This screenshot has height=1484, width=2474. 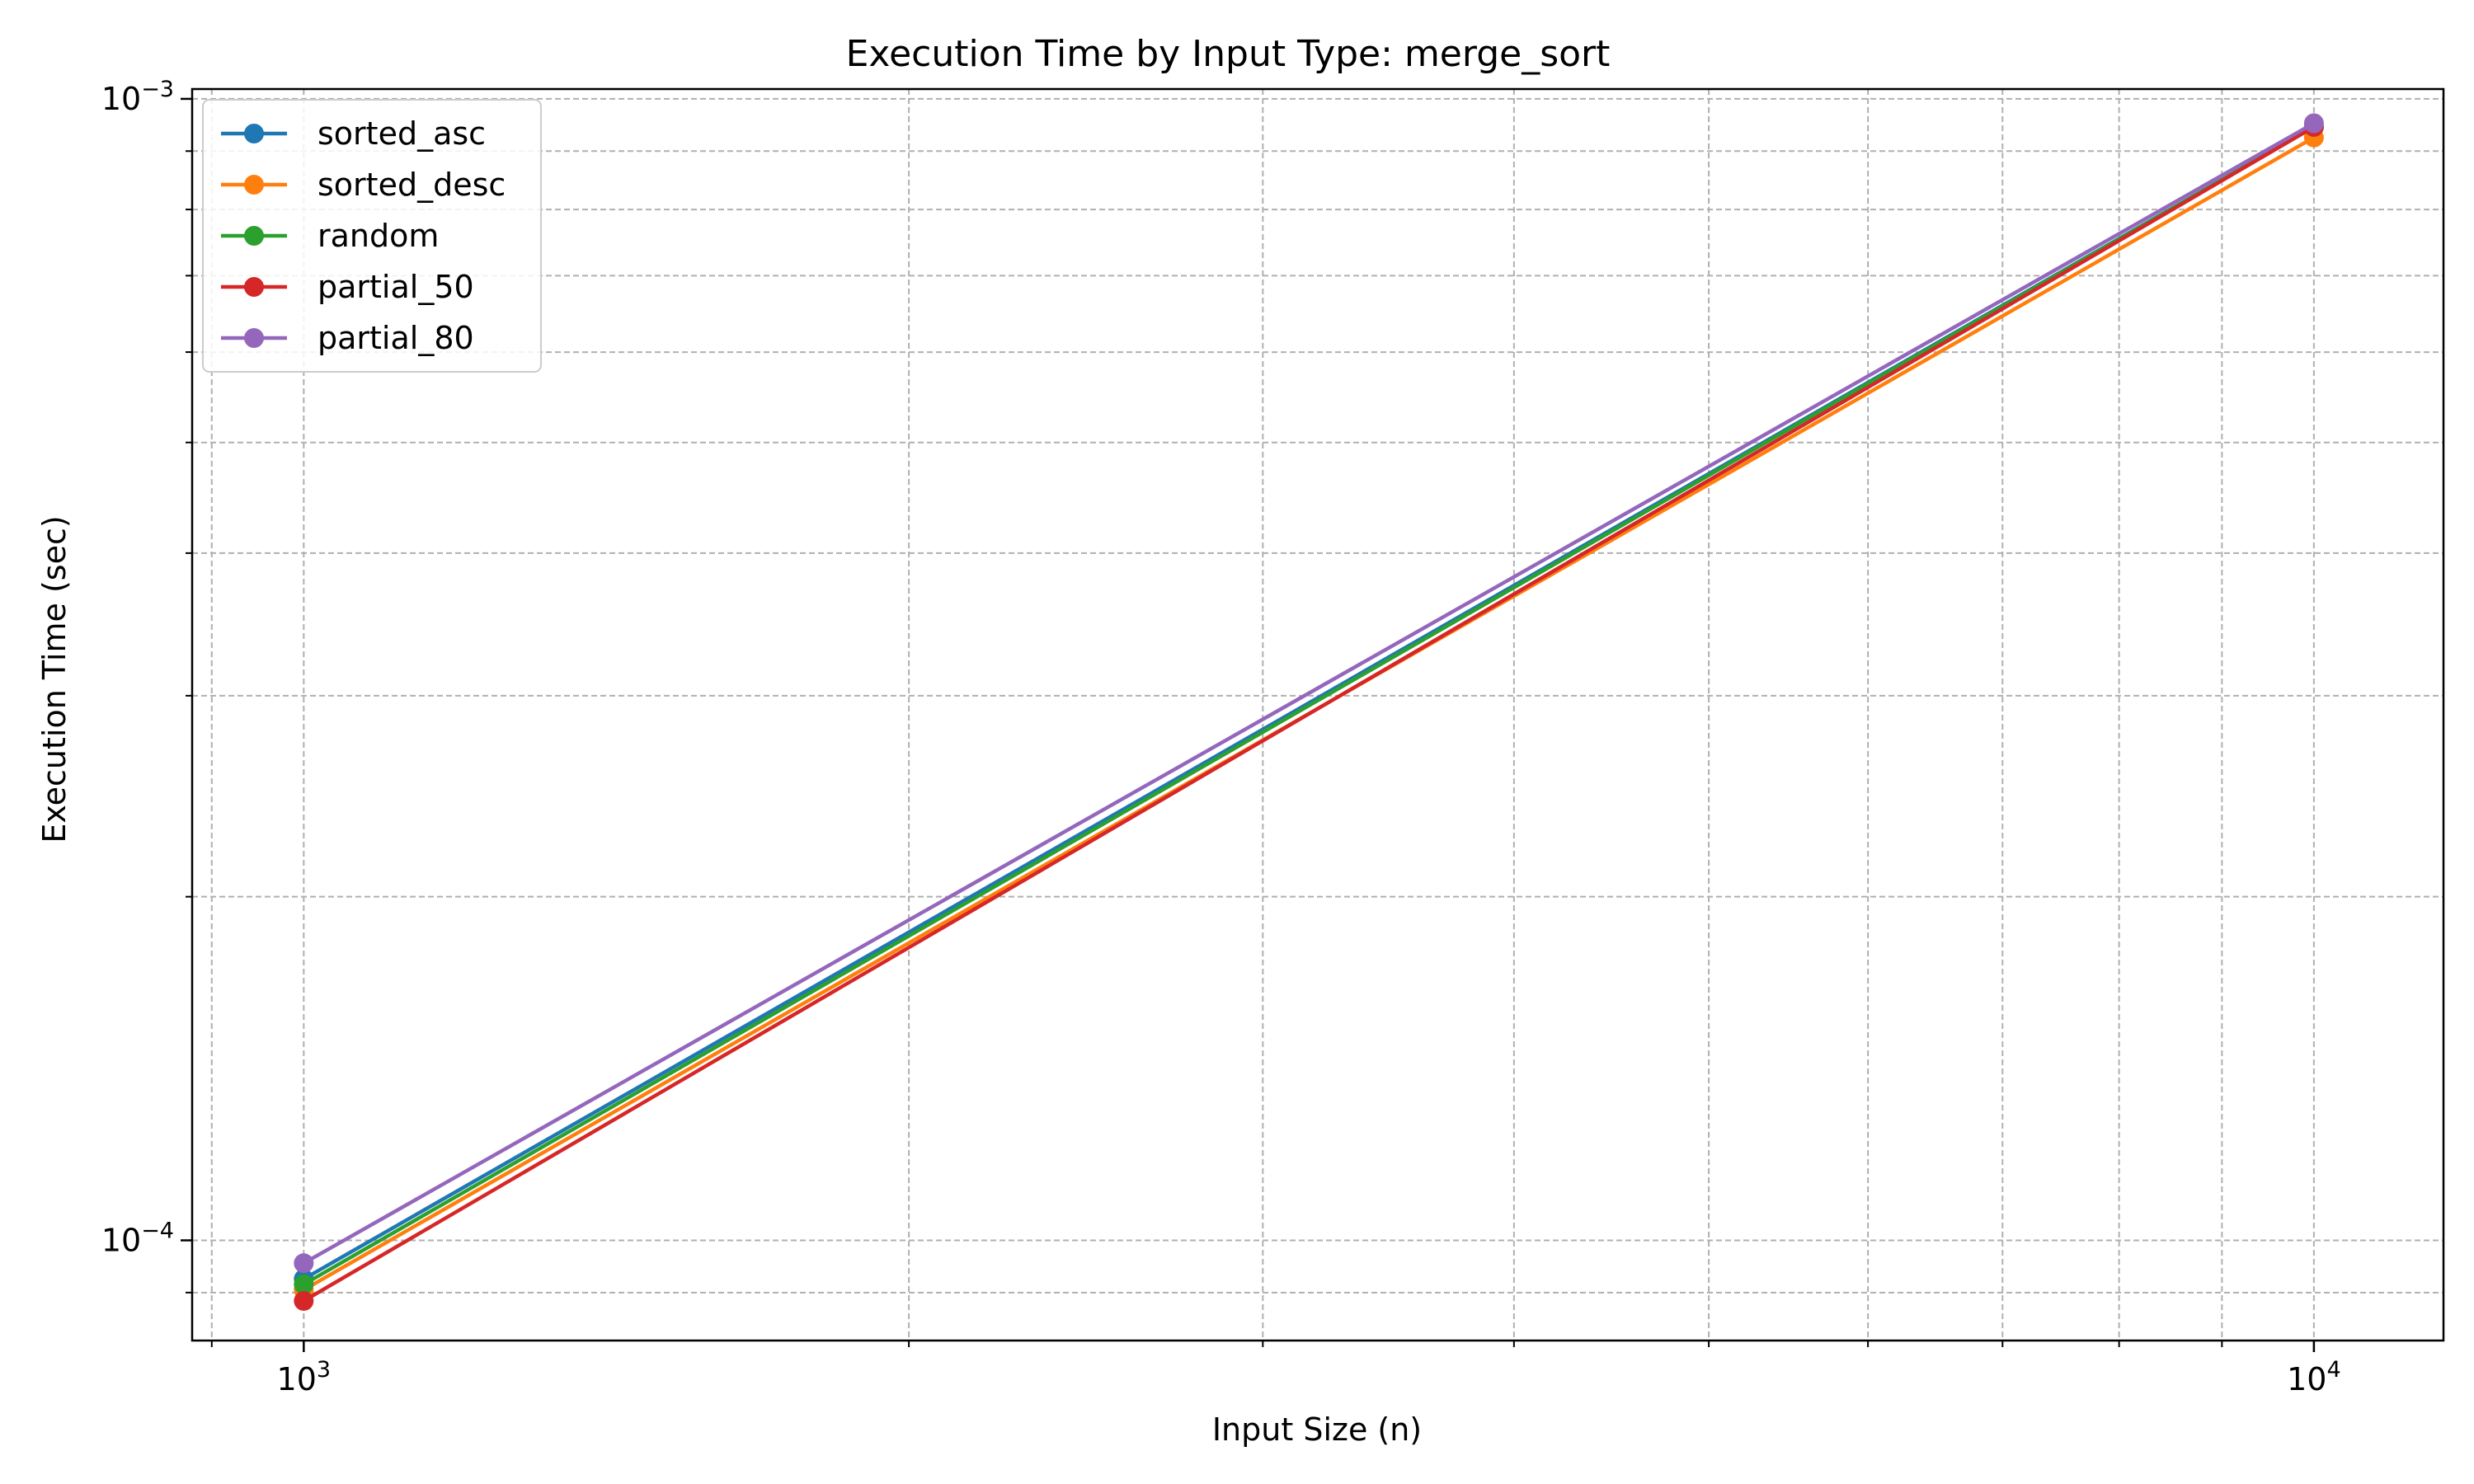 I want to click on legend-item: random, so click(x=330, y=236).